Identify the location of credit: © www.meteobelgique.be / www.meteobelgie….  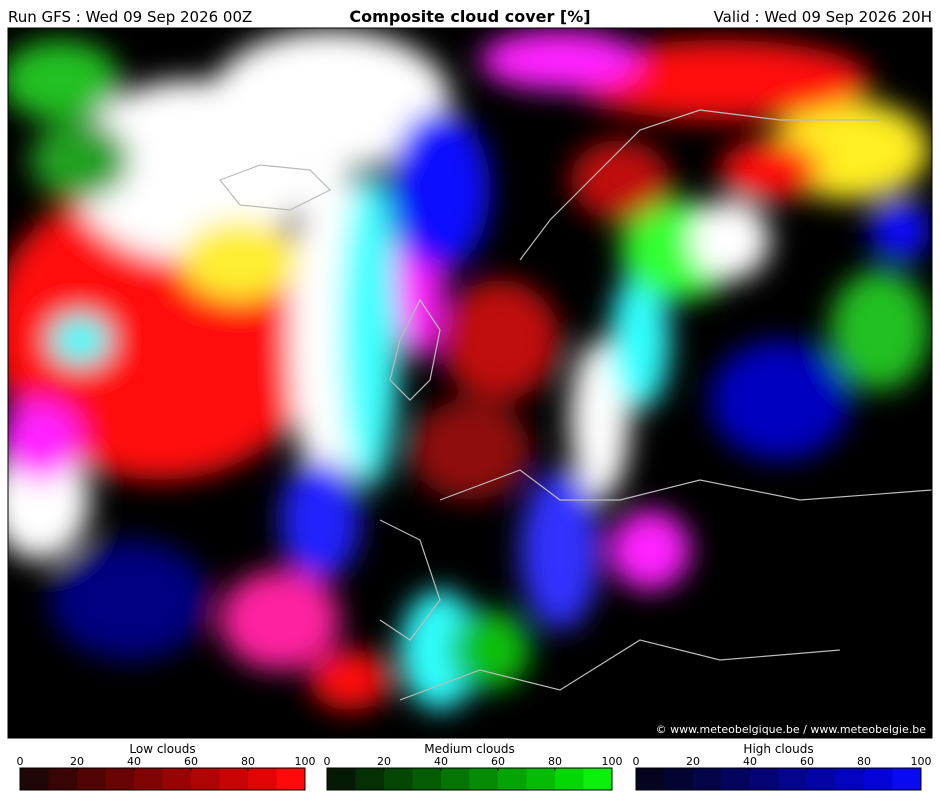
(791, 729).